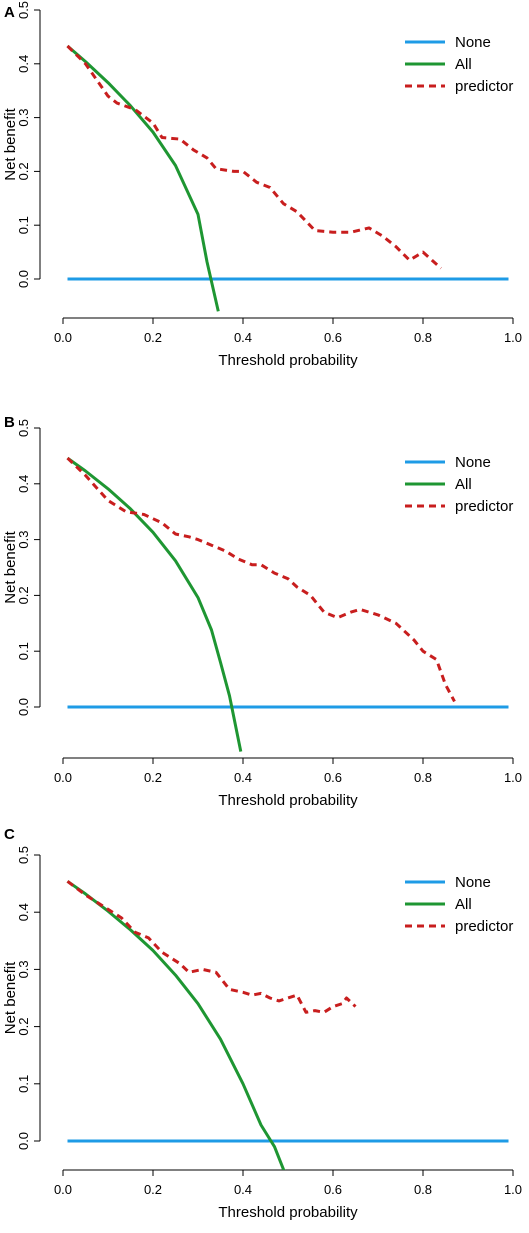 The image size is (529, 1233). I want to click on panel-label: C, so click(9, 834).